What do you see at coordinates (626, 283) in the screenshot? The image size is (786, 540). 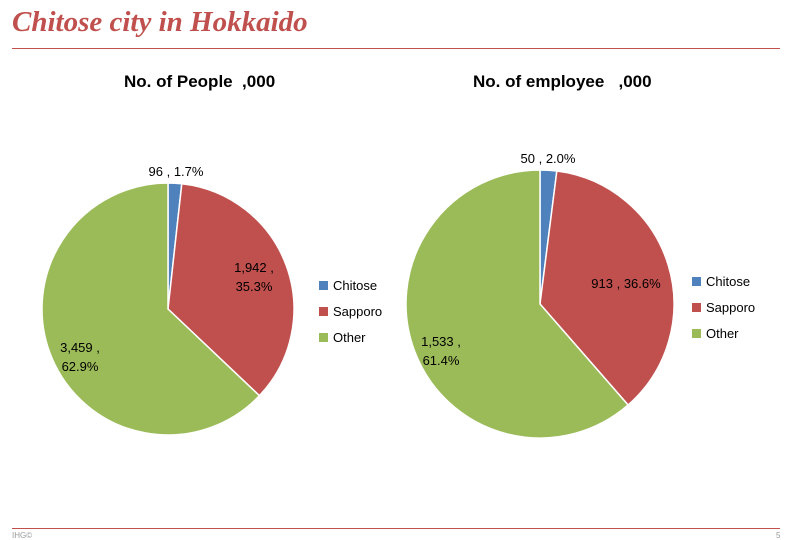 I see `data-label-sapporo: 913 , 36.6%` at bounding box center [626, 283].